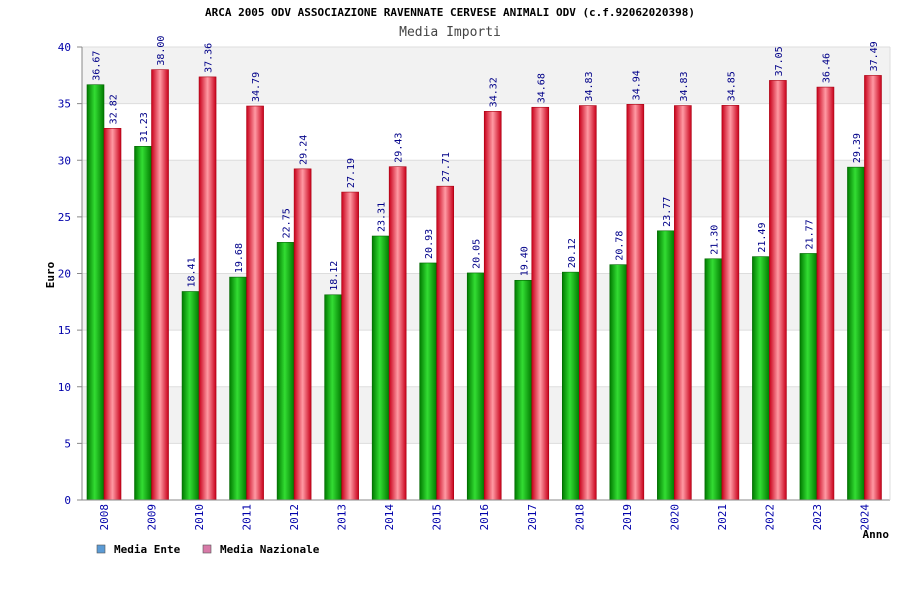 This screenshot has height=600, width=900. What do you see at coordinates (486, 75) in the screenshot?
I see `plot-band` at bounding box center [486, 75].